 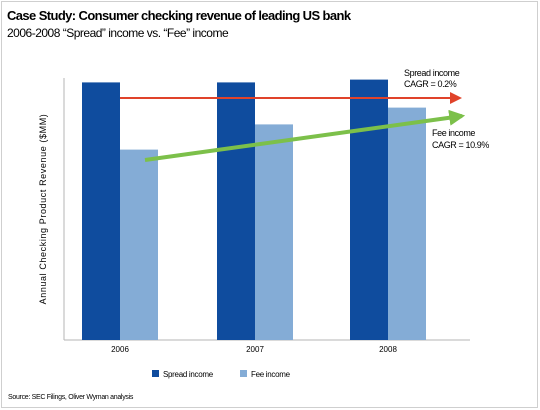 What do you see at coordinates (139, 244) in the screenshot?
I see `bar-fee-income-2006` at bounding box center [139, 244].